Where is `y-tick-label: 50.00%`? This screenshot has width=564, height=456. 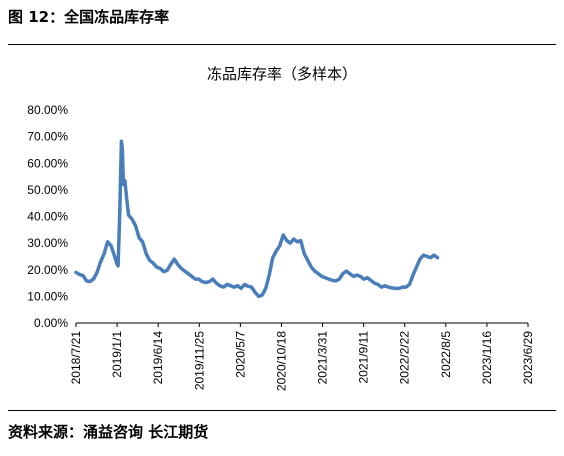
y-tick-label: 50.00% is located at coordinates (47, 190).